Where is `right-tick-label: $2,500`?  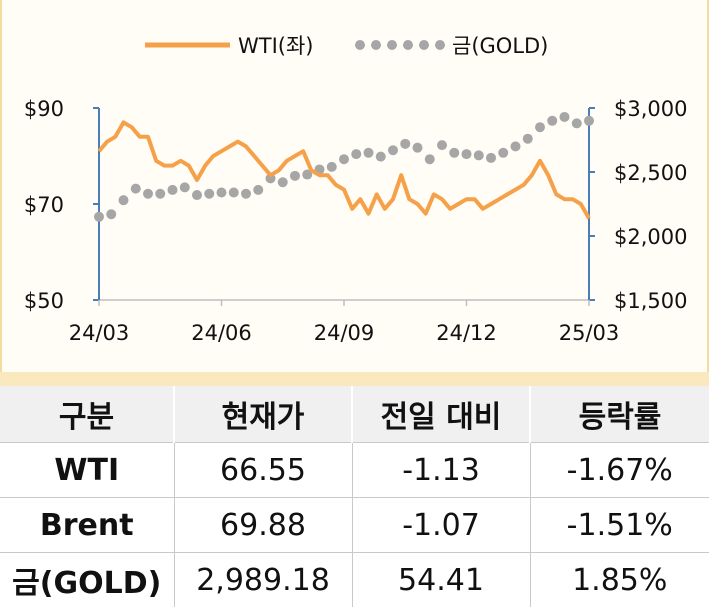 right-tick-label: $2,500 is located at coordinates (650, 173).